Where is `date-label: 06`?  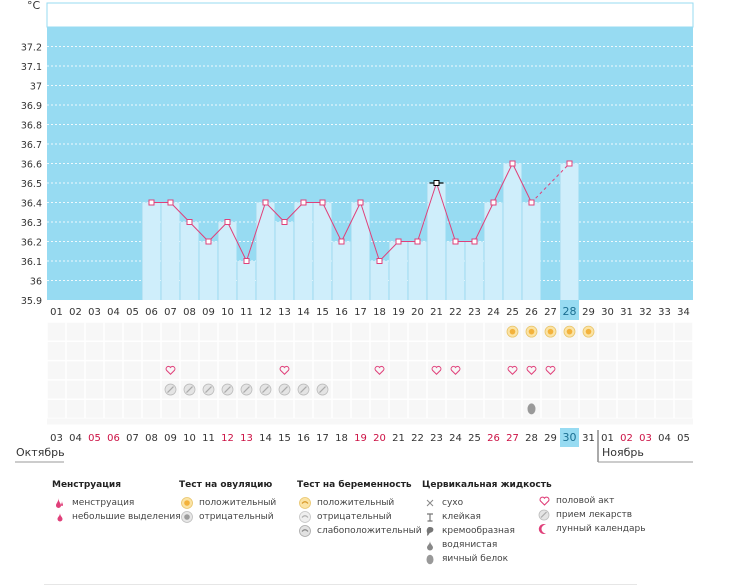 date-label: 06 is located at coordinates (113, 438).